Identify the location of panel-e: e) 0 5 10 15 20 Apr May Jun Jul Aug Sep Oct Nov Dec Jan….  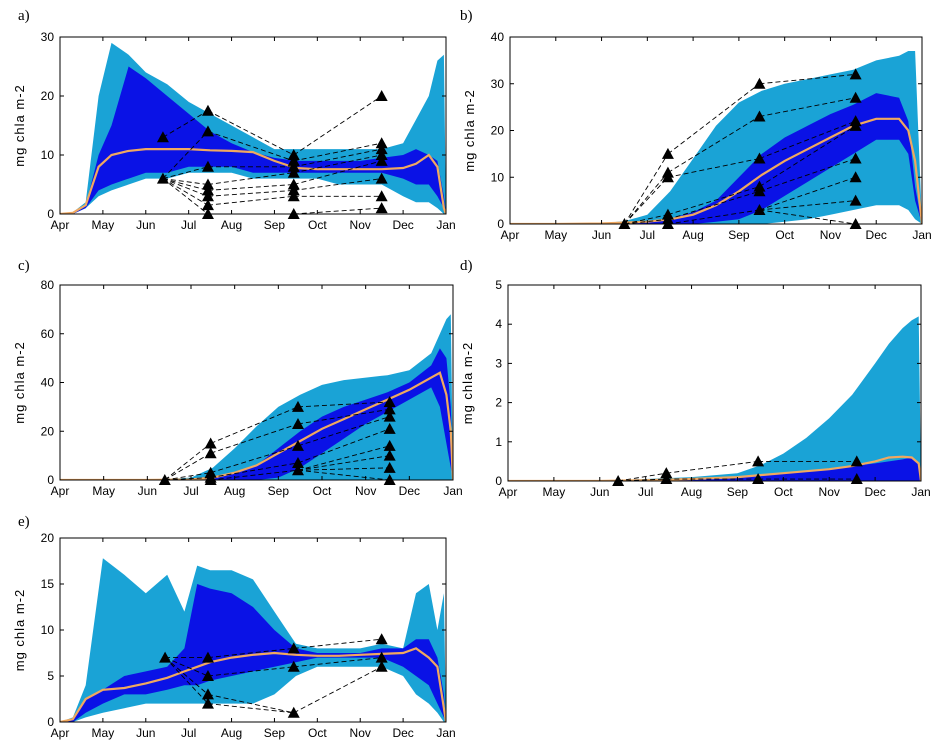
(234, 627).